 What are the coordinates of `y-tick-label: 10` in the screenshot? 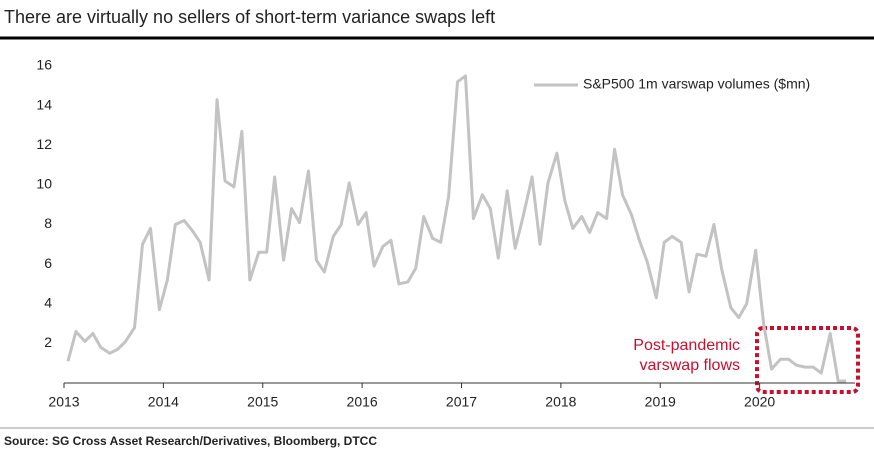 It's located at (44, 184).